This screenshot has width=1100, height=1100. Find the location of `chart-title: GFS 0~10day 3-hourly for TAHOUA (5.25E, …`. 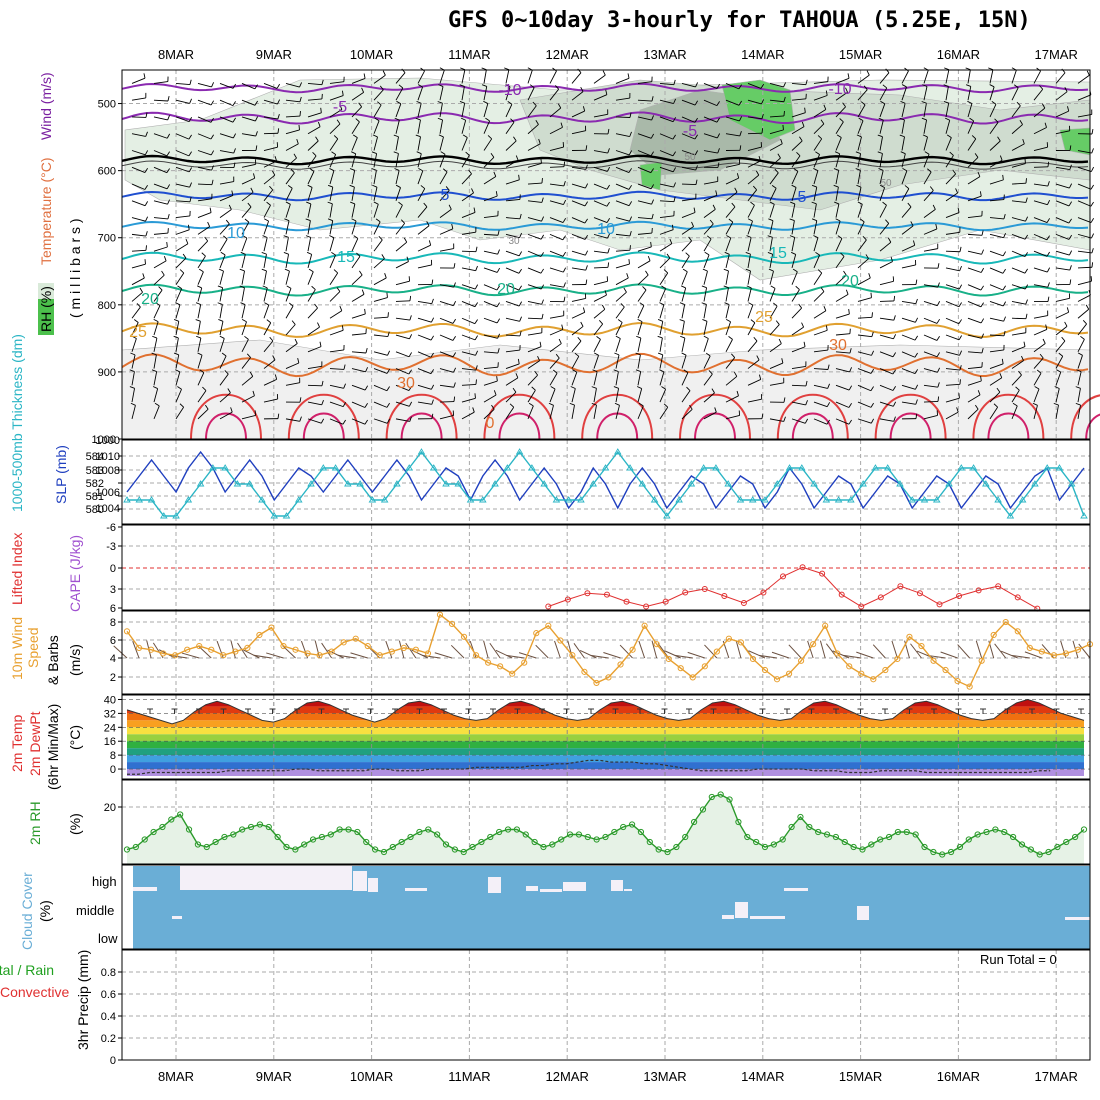

chart-title: GFS 0~10day 3-hourly for TAHOUA (5.25E, … is located at coordinates (739, 20).